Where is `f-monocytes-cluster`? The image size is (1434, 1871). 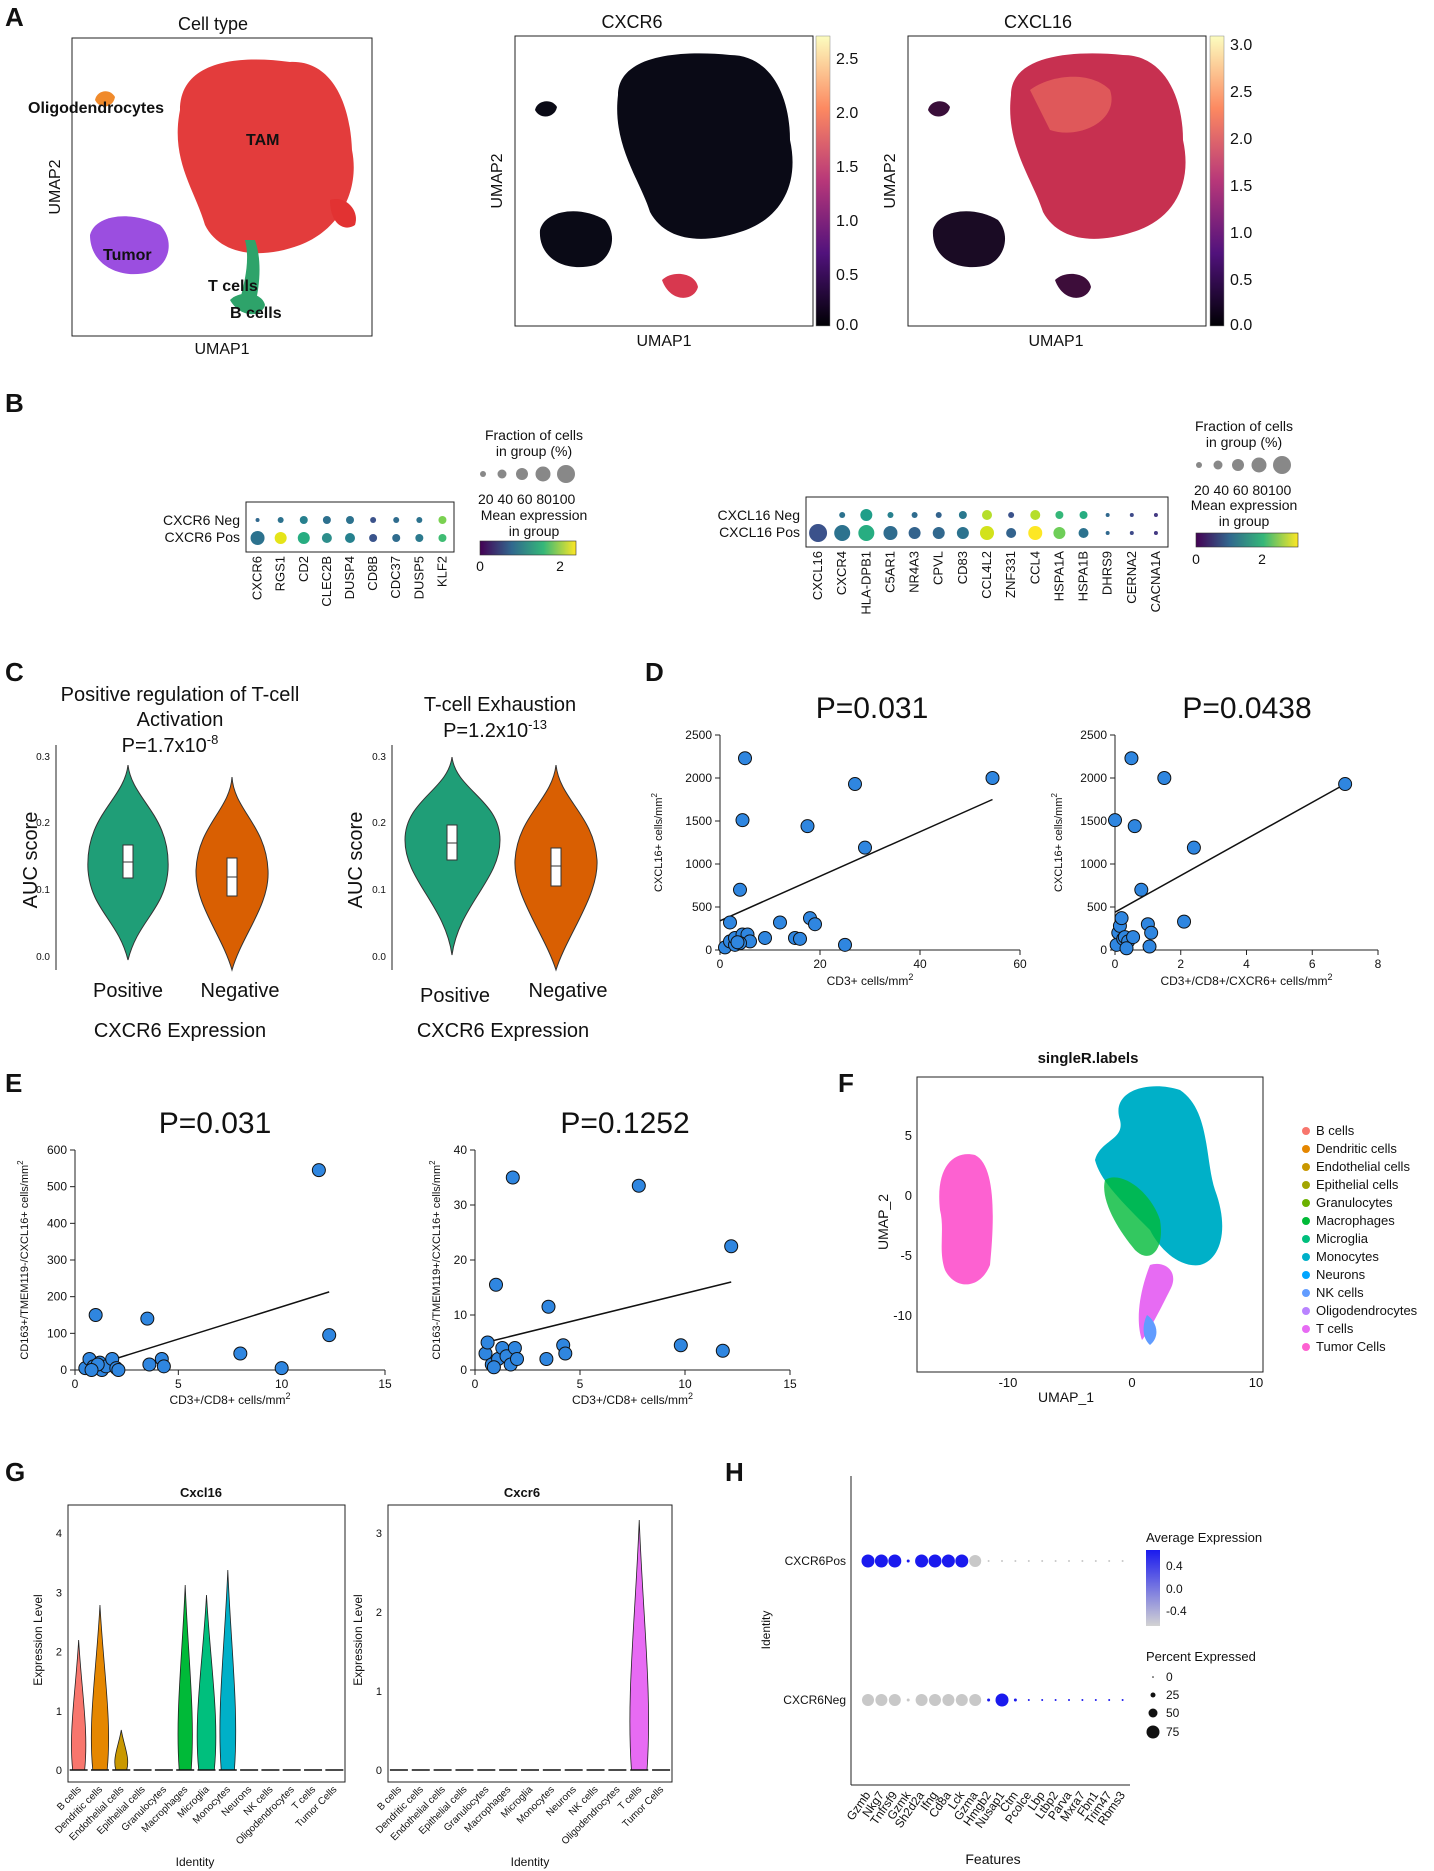 f-monocytes-cluster is located at coordinates (1159, 1176).